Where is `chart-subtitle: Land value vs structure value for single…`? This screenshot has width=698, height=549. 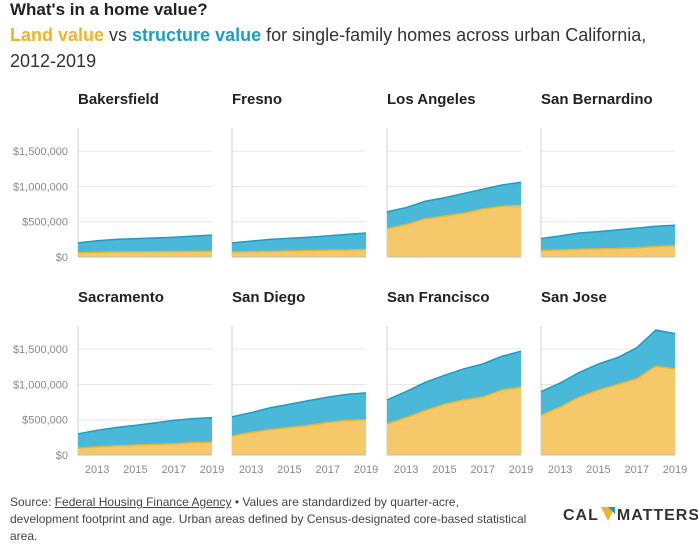 chart-subtitle: Land value vs structure value for single… is located at coordinates (345, 48).